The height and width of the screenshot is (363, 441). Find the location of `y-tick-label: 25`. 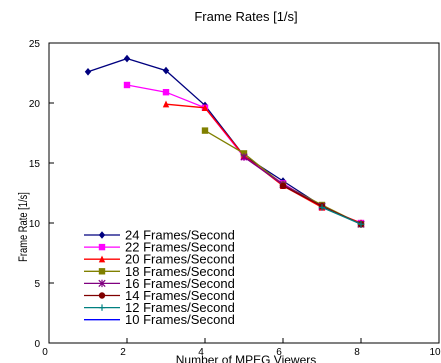

y-tick-label: 25 is located at coordinates (35, 44).